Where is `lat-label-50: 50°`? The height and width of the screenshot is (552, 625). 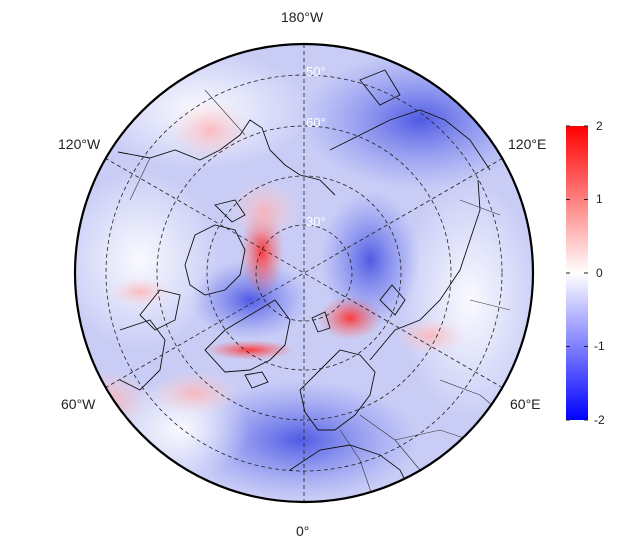 lat-label-50: 50° is located at coordinates (316, 71).